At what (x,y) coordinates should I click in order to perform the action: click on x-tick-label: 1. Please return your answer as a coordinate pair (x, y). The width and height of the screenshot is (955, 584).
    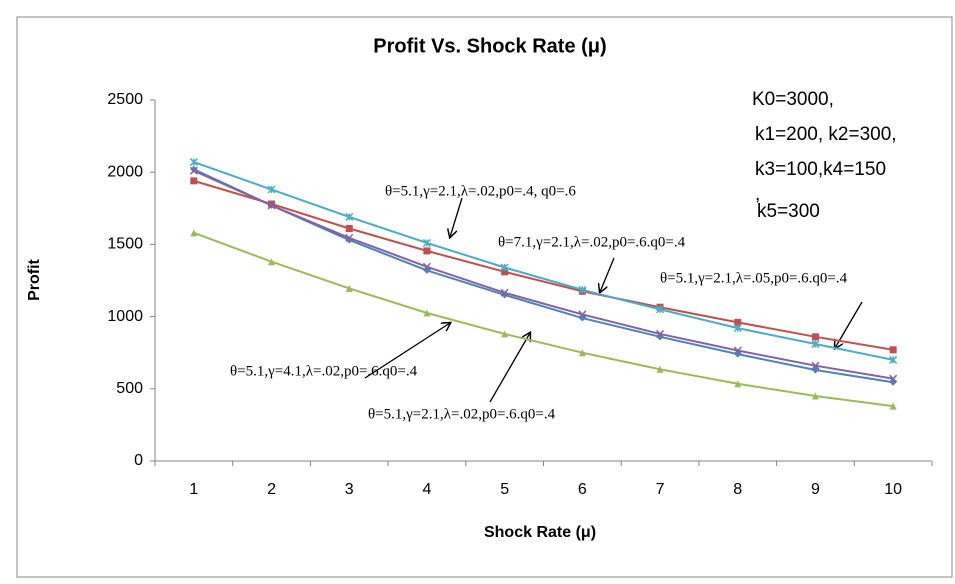
    Looking at the image, I should click on (193, 489).